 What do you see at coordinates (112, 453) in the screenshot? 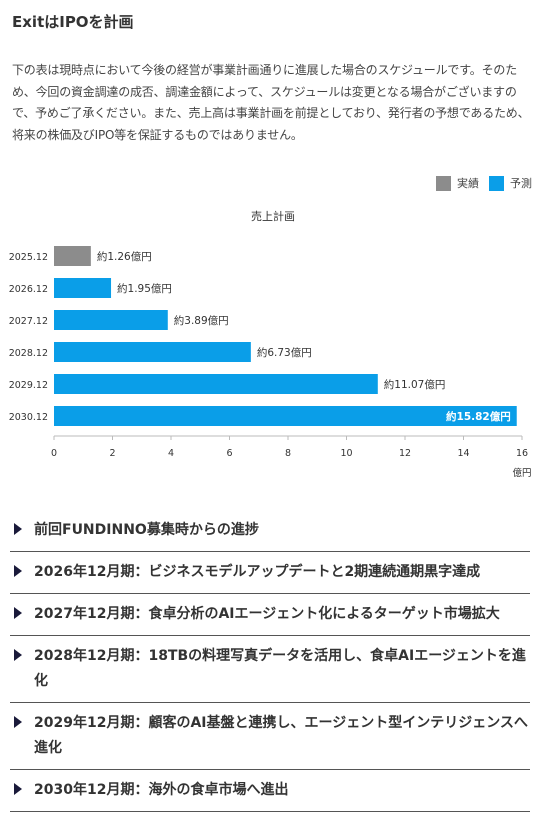
I see `x-tick-label: 2` at bounding box center [112, 453].